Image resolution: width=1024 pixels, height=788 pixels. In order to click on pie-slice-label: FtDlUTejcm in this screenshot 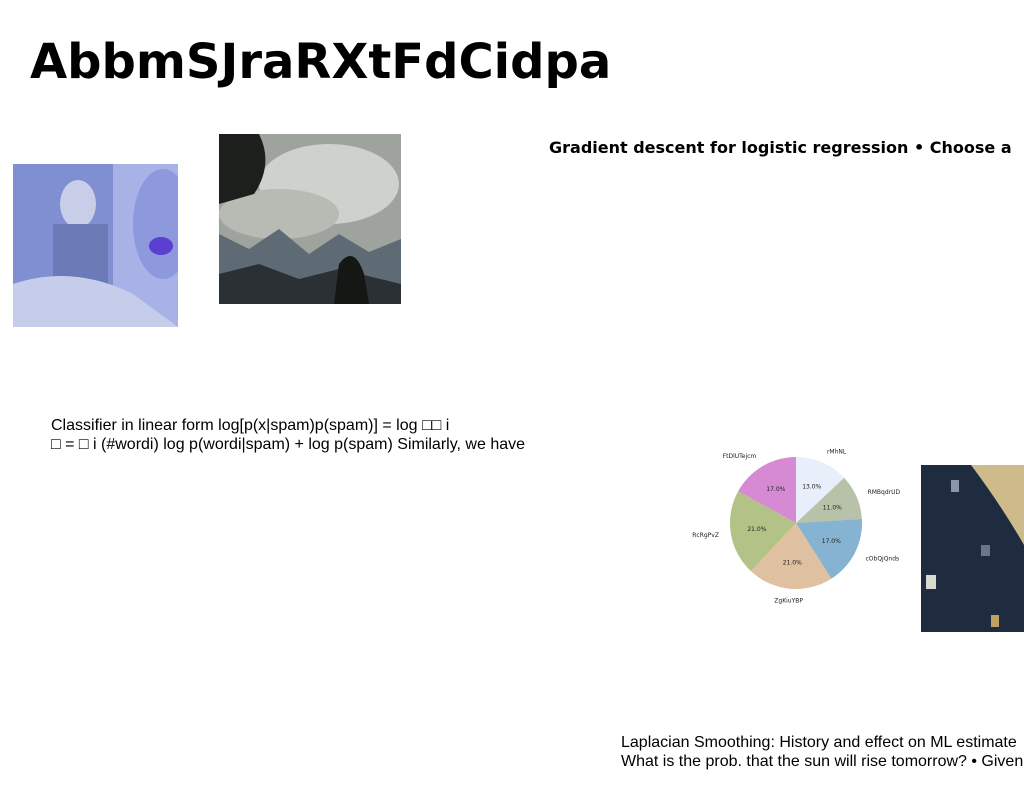, I will do `click(740, 456)`.